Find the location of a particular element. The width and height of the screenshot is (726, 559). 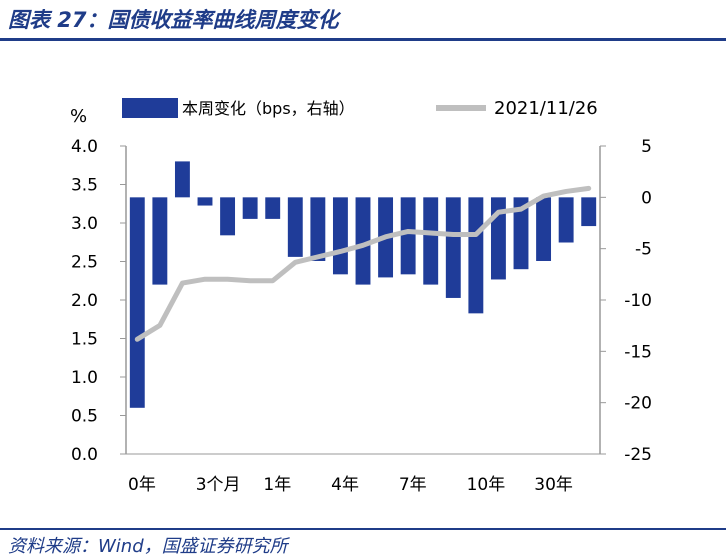

chart-title: 图表 27：国债收益率曲线周度变化 is located at coordinates (173, 20).